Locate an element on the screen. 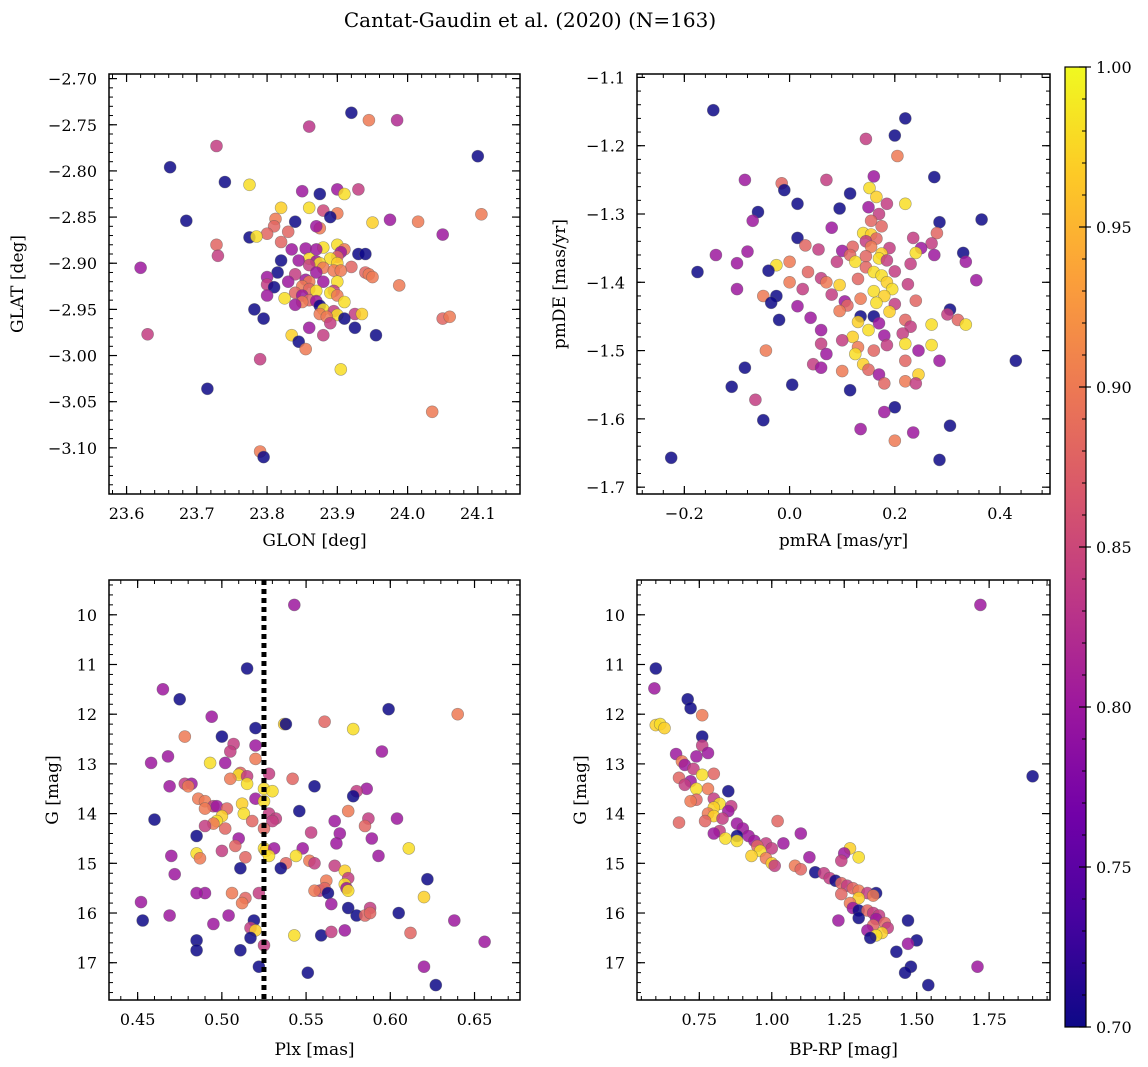  y-tick-label: −1.7 is located at coordinates (605, 487).